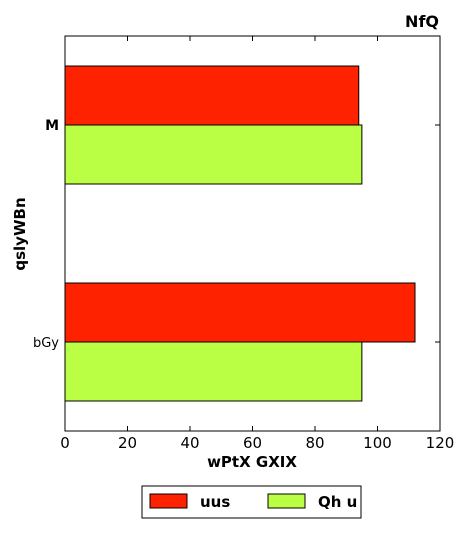 The width and height of the screenshot is (468, 546). I want to click on x-tick-label: 80, so click(314, 443).